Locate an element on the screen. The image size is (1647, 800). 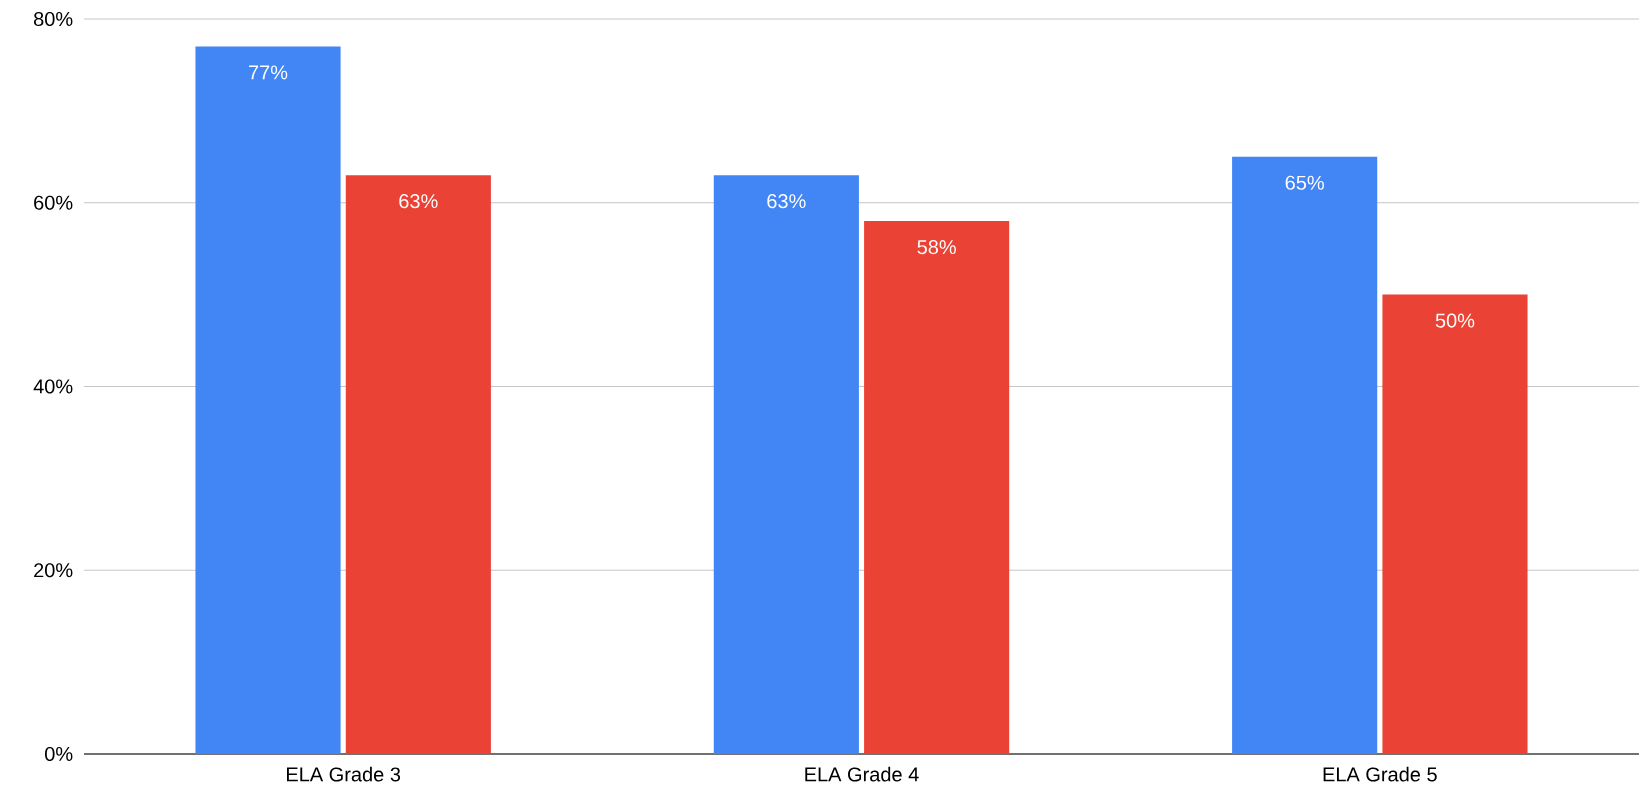
data-label: 50% is located at coordinates (1455, 320).